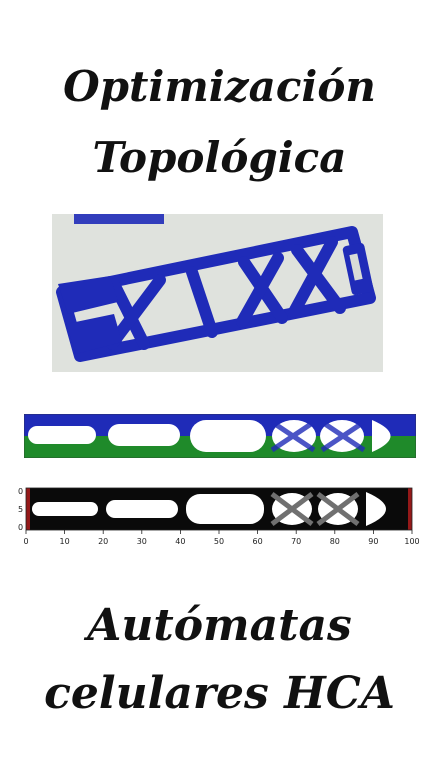 This screenshot has height=768, width=439. Describe the element at coordinates (411, 541) in the screenshot. I see `x-tick-label: 100` at that location.